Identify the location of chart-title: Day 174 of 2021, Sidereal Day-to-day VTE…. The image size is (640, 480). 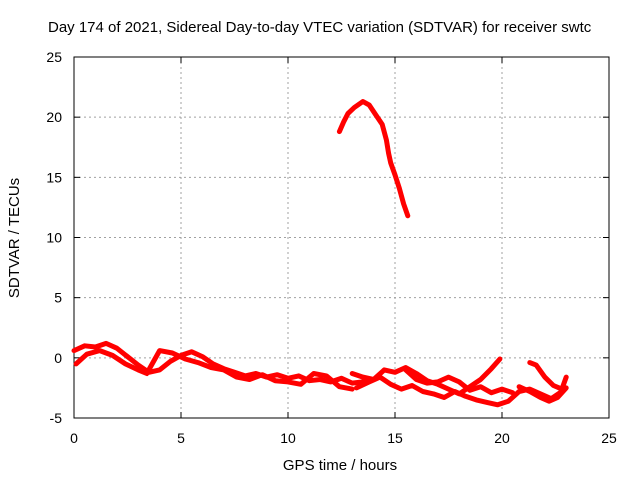
(320, 27).